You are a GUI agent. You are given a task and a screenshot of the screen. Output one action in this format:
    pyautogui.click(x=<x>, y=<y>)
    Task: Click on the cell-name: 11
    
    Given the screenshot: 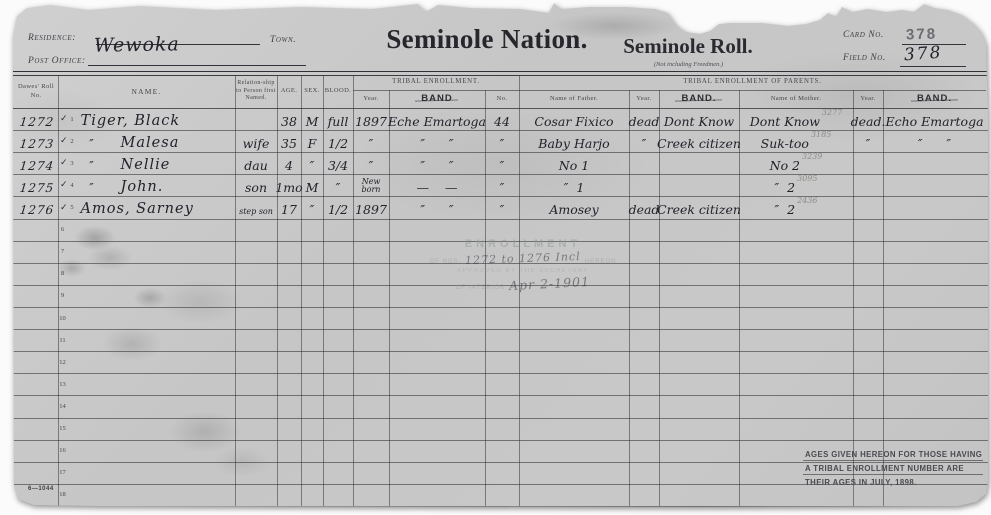 What is the action you would take?
    pyautogui.click(x=146, y=340)
    